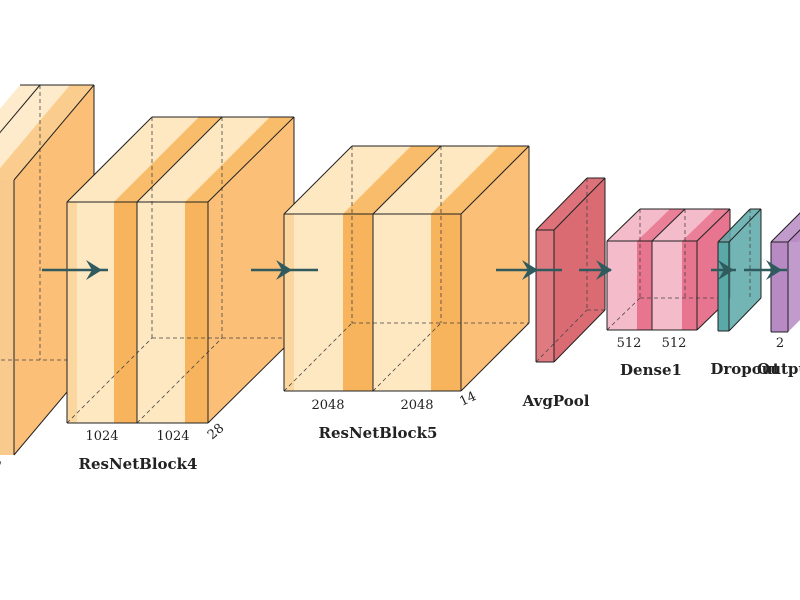 This screenshot has width=800, height=600. I want to click on arrow-dense1-to-dropout, so click(723, 270).